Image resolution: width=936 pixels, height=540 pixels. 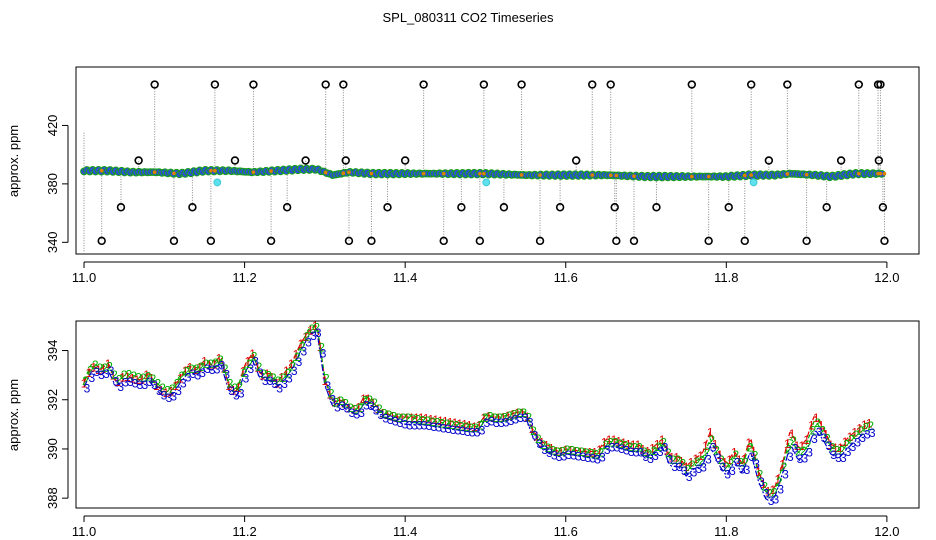 What do you see at coordinates (405, 277) in the screenshot?
I see `top-x-tick-label: 11.4` at bounding box center [405, 277].